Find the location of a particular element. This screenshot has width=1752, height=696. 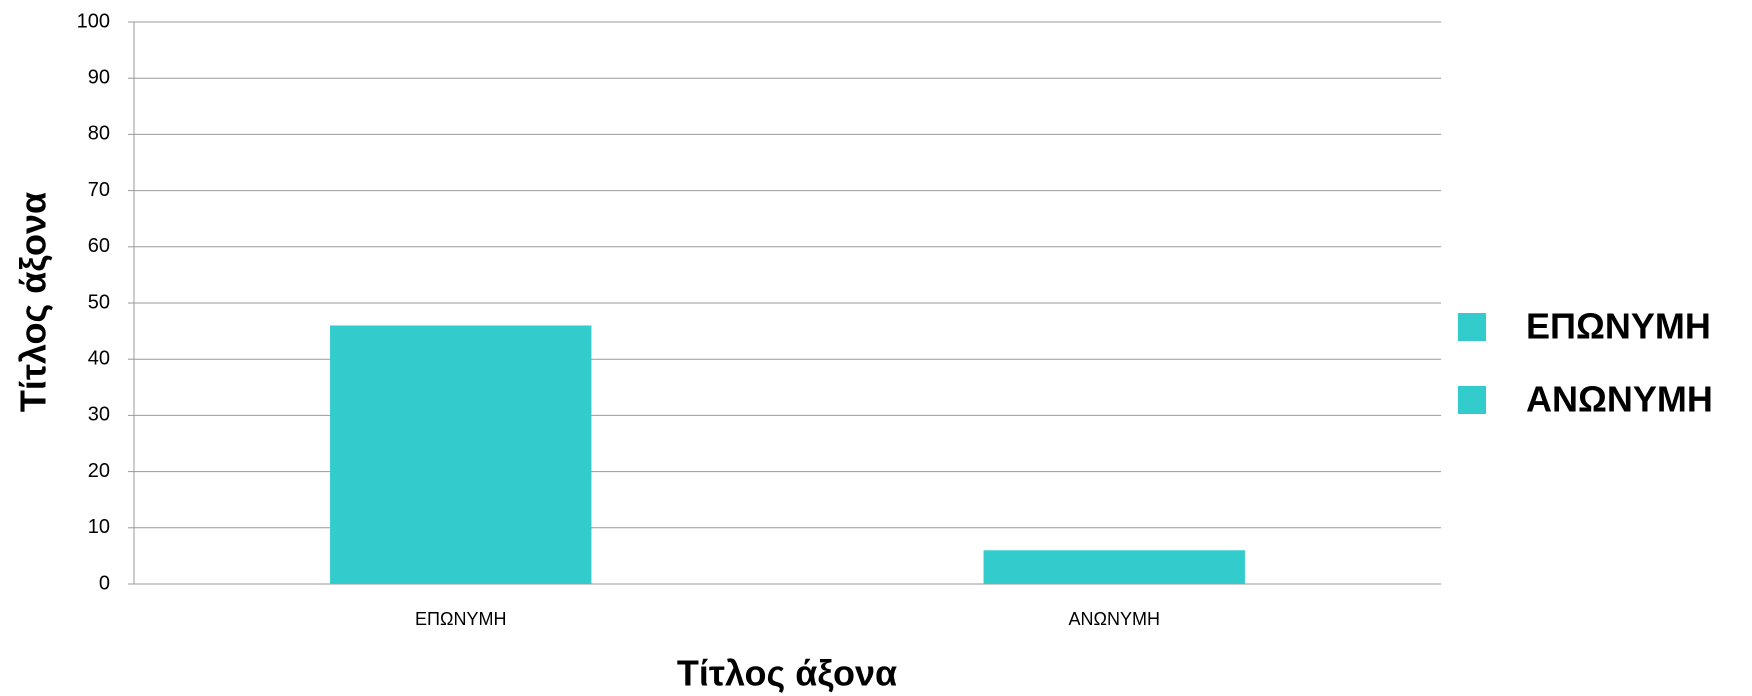

y-tick-label: 90 is located at coordinates (99, 77).